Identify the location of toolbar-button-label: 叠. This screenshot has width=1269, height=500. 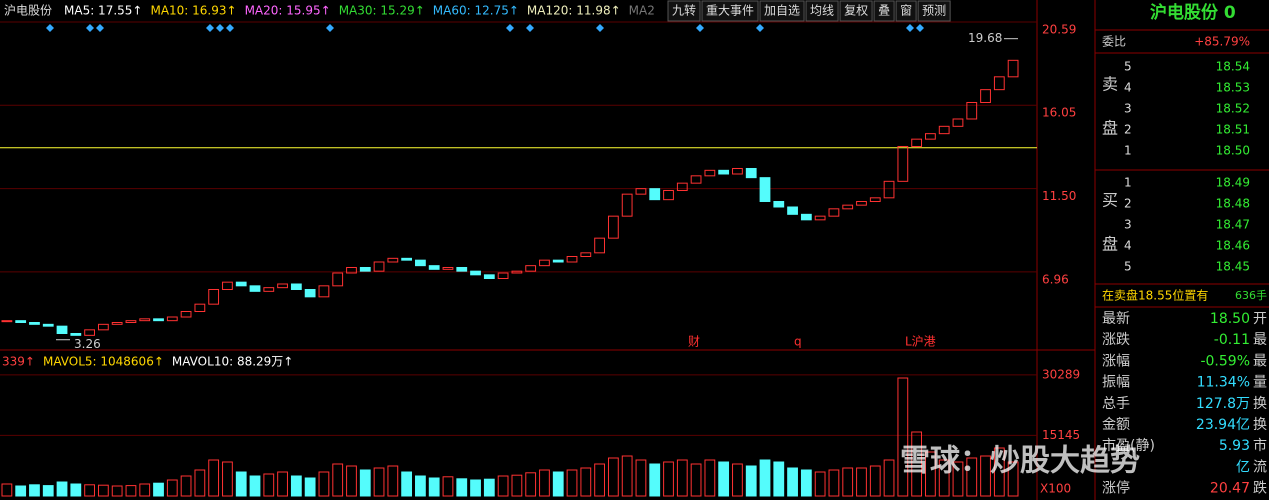
(884, 11).